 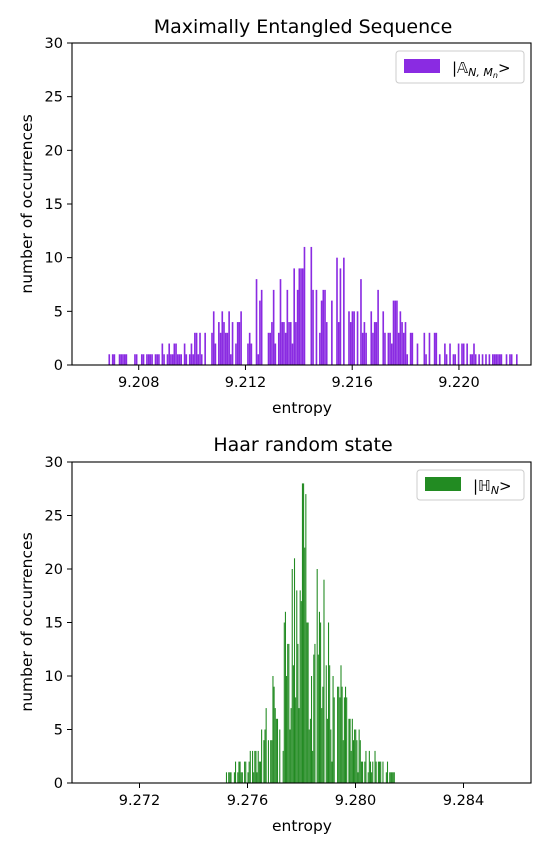 What do you see at coordinates (352, 383) in the screenshot?
I see `x-tick-label: 9.216` at bounding box center [352, 383].